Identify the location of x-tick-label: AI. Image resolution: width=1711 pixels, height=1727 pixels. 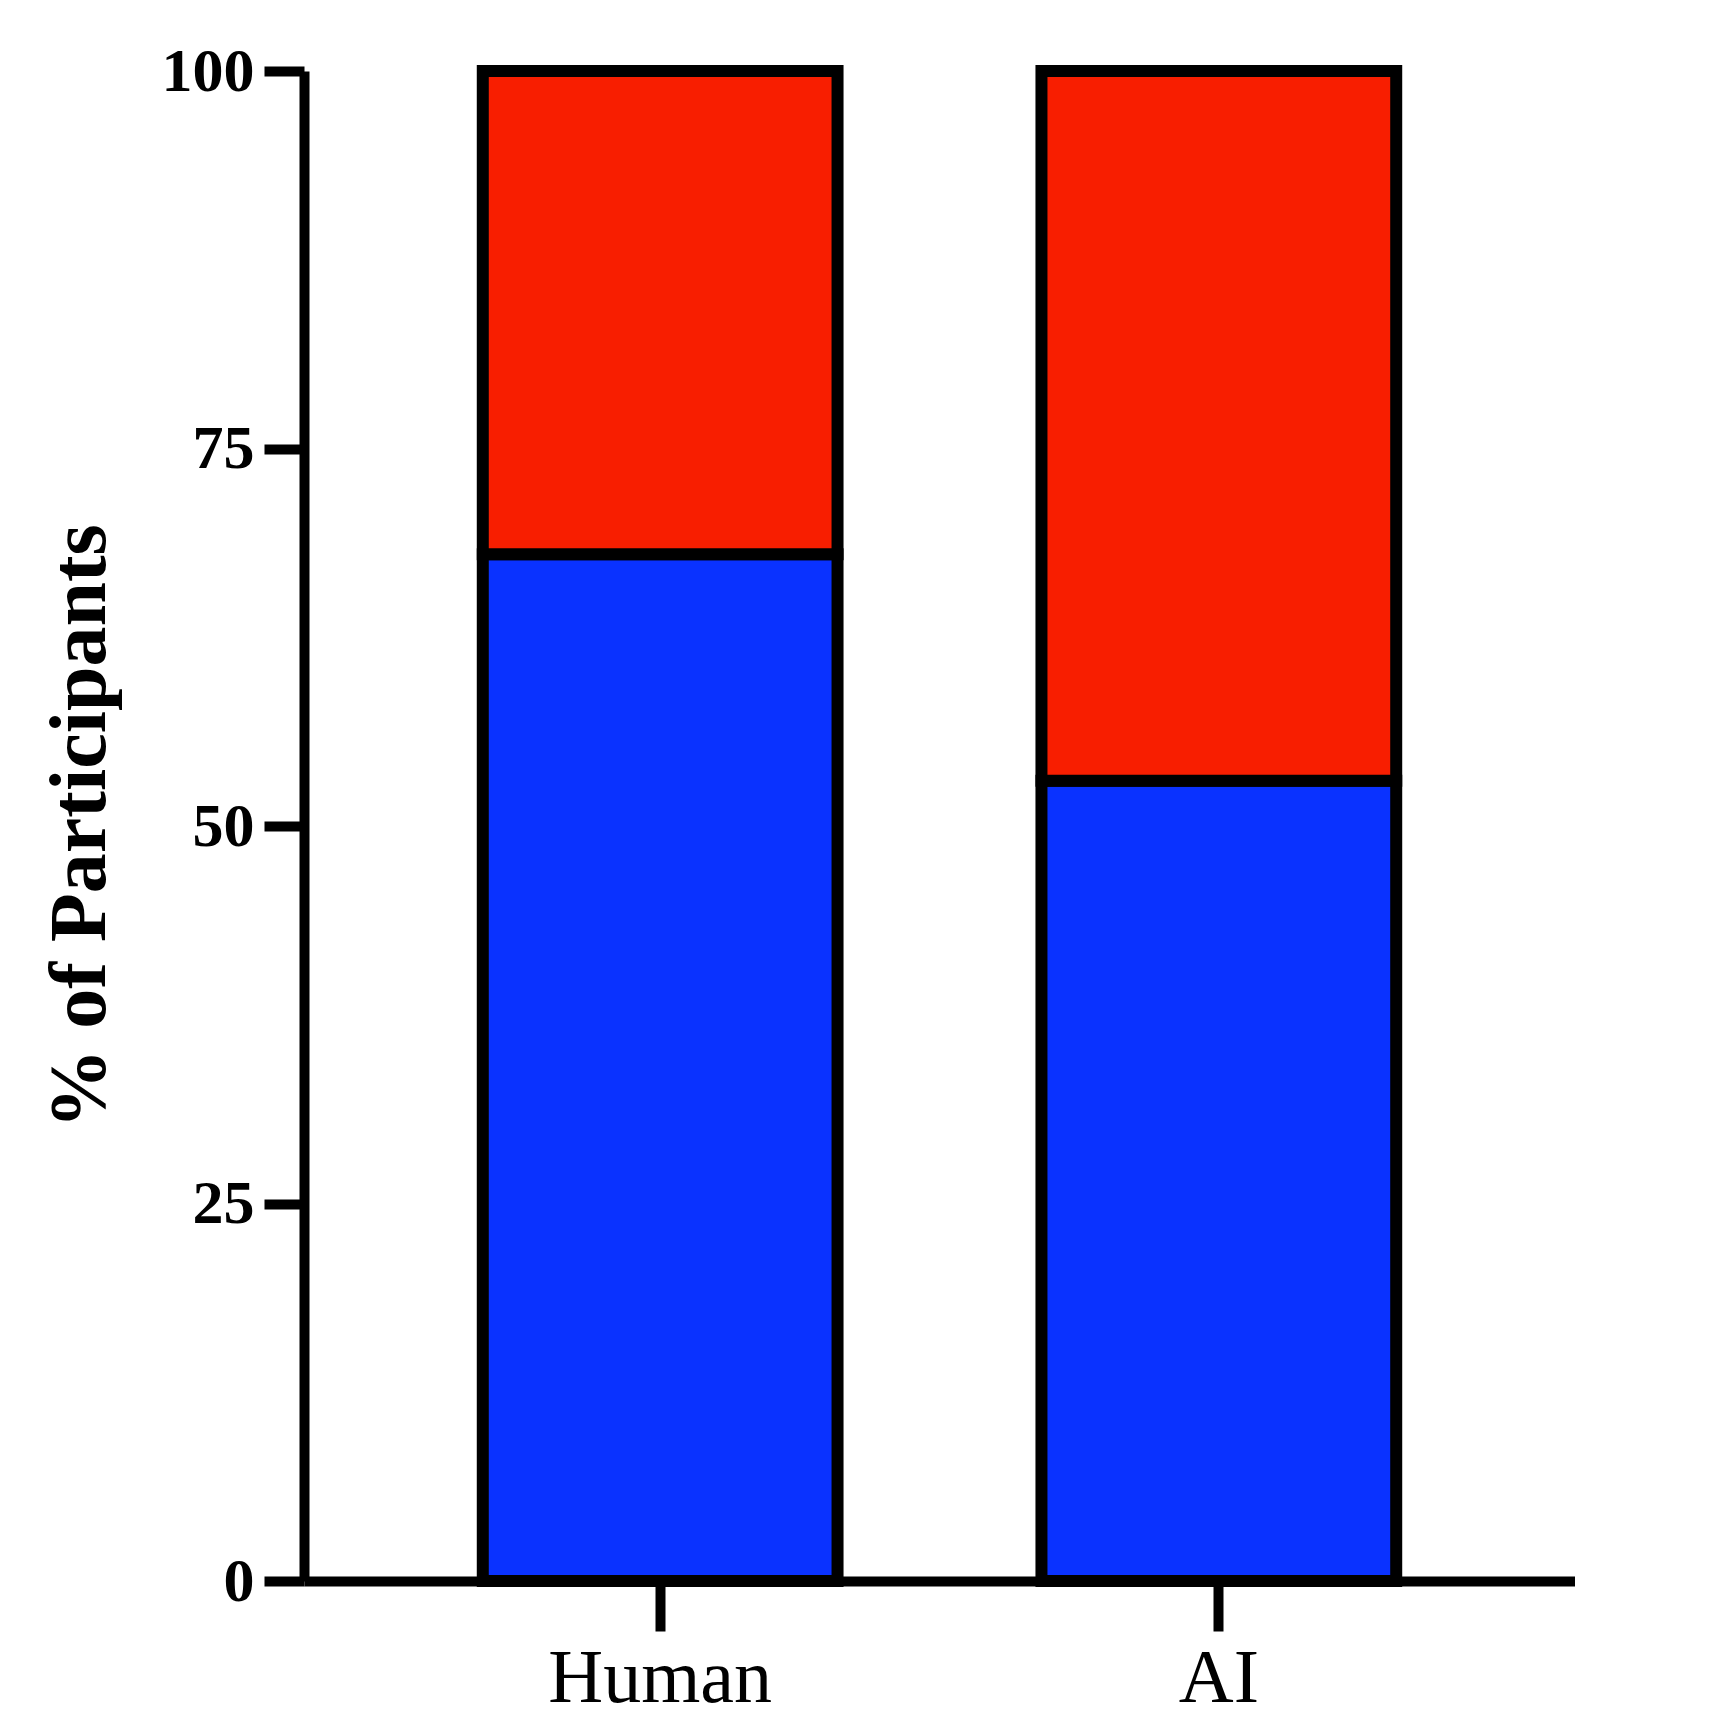
(1218, 1675).